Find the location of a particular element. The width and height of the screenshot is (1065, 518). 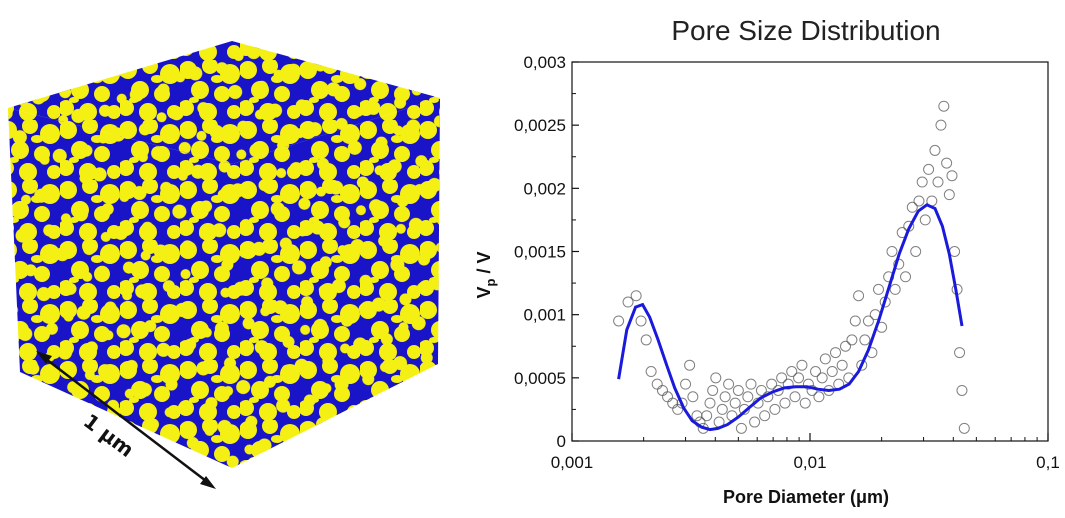

x-axis-label: Pore Diameter (μm) is located at coordinates (806, 497).